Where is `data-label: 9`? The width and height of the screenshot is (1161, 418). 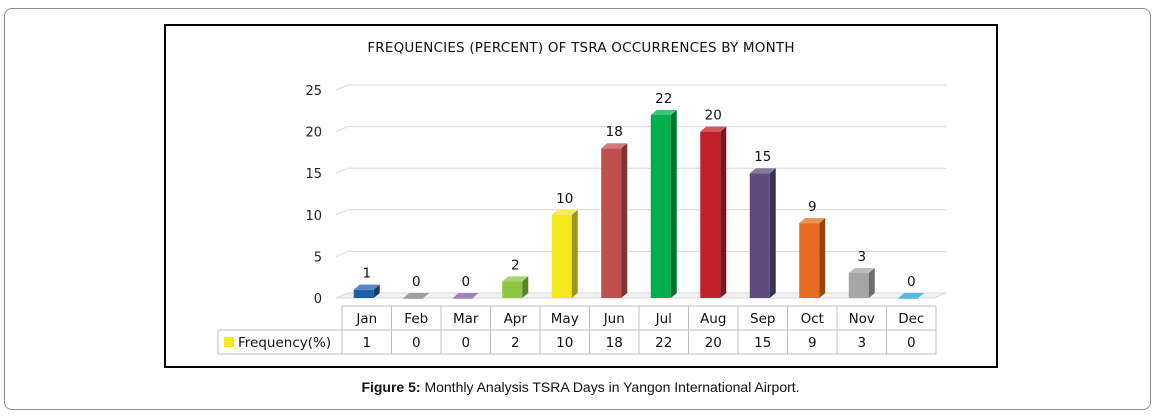 data-label: 9 is located at coordinates (812, 207).